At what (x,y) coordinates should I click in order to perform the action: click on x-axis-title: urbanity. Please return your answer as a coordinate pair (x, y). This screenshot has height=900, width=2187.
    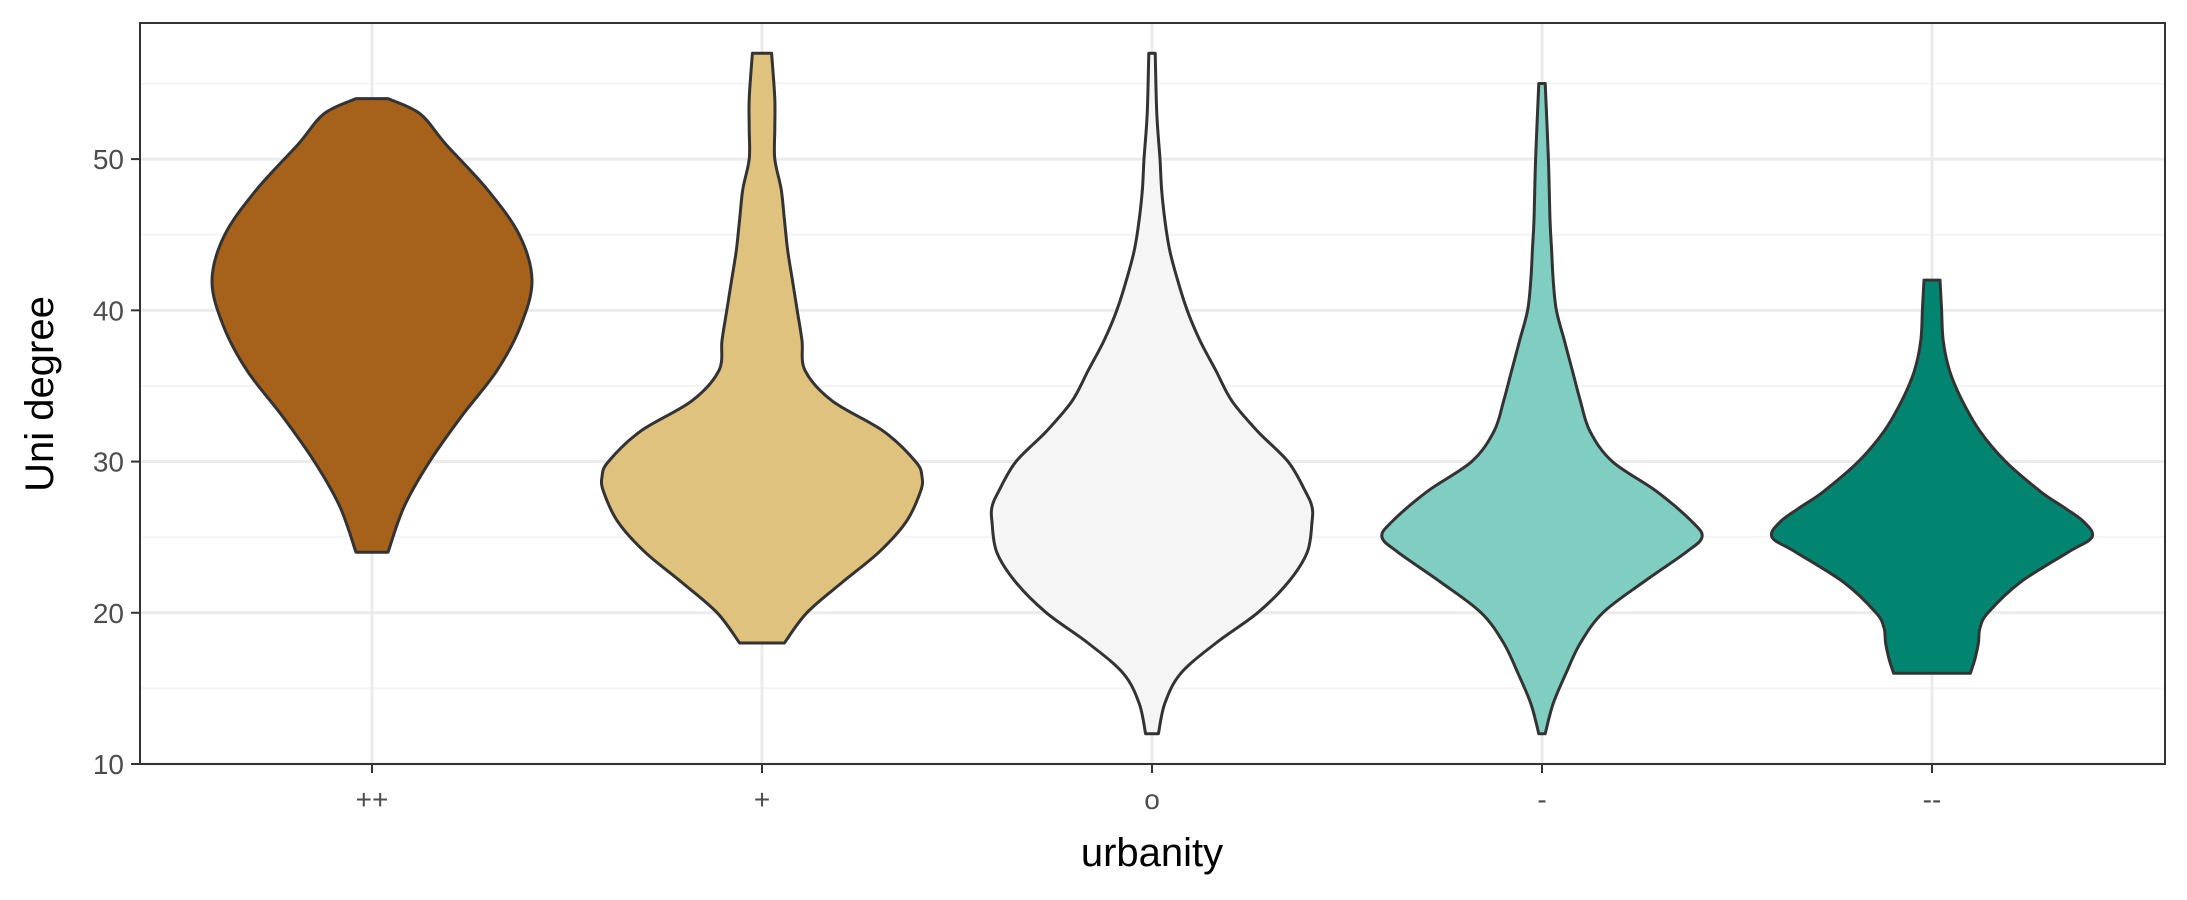
    Looking at the image, I should click on (1152, 853).